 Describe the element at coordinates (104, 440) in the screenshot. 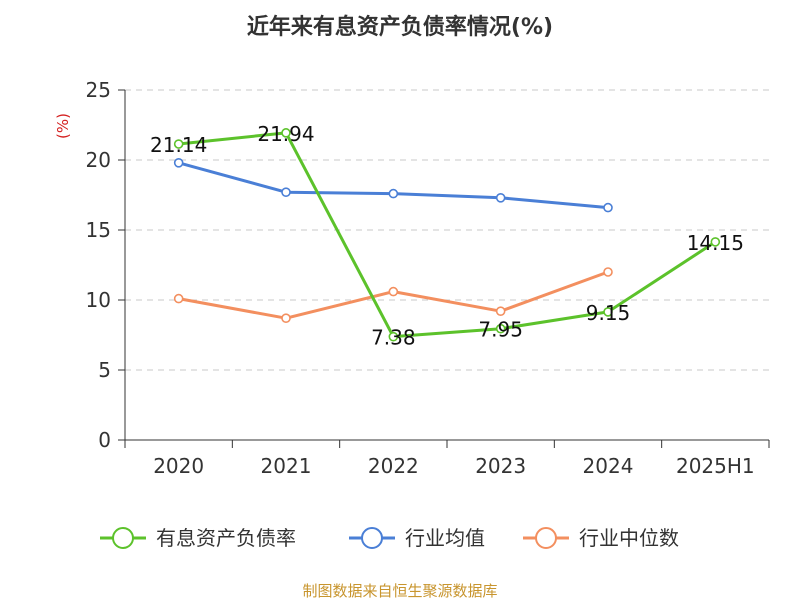

I see `y-tick-label: 0` at that location.